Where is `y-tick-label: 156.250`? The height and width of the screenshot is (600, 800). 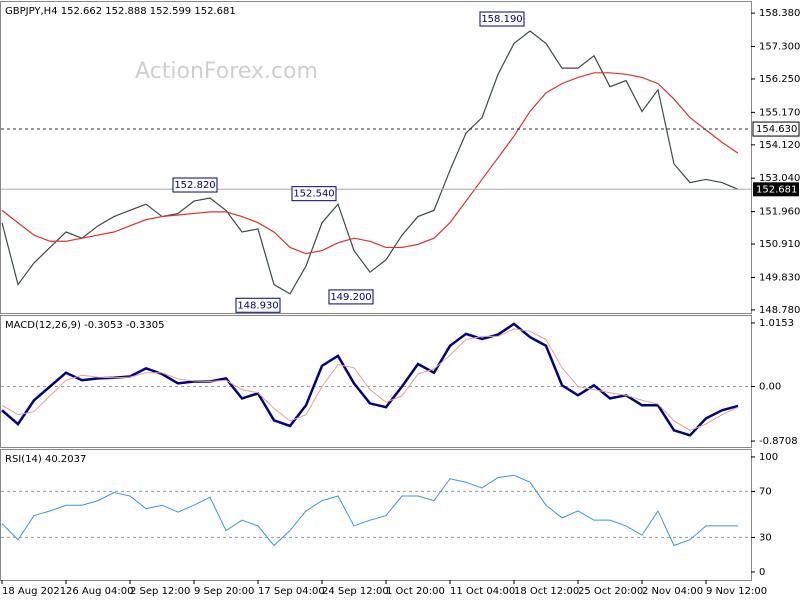
y-tick-label: 156.250 is located at coordinates (779, 79).